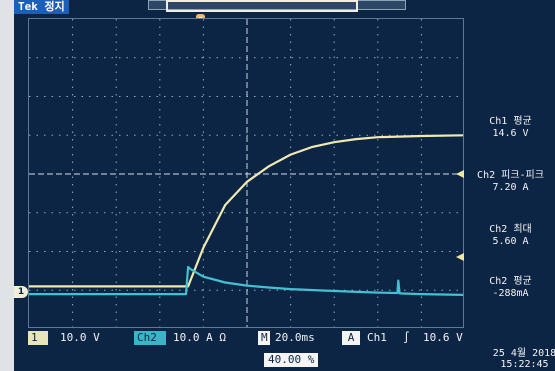  I want to click on ch1-tag: 1, so click(38, 338).